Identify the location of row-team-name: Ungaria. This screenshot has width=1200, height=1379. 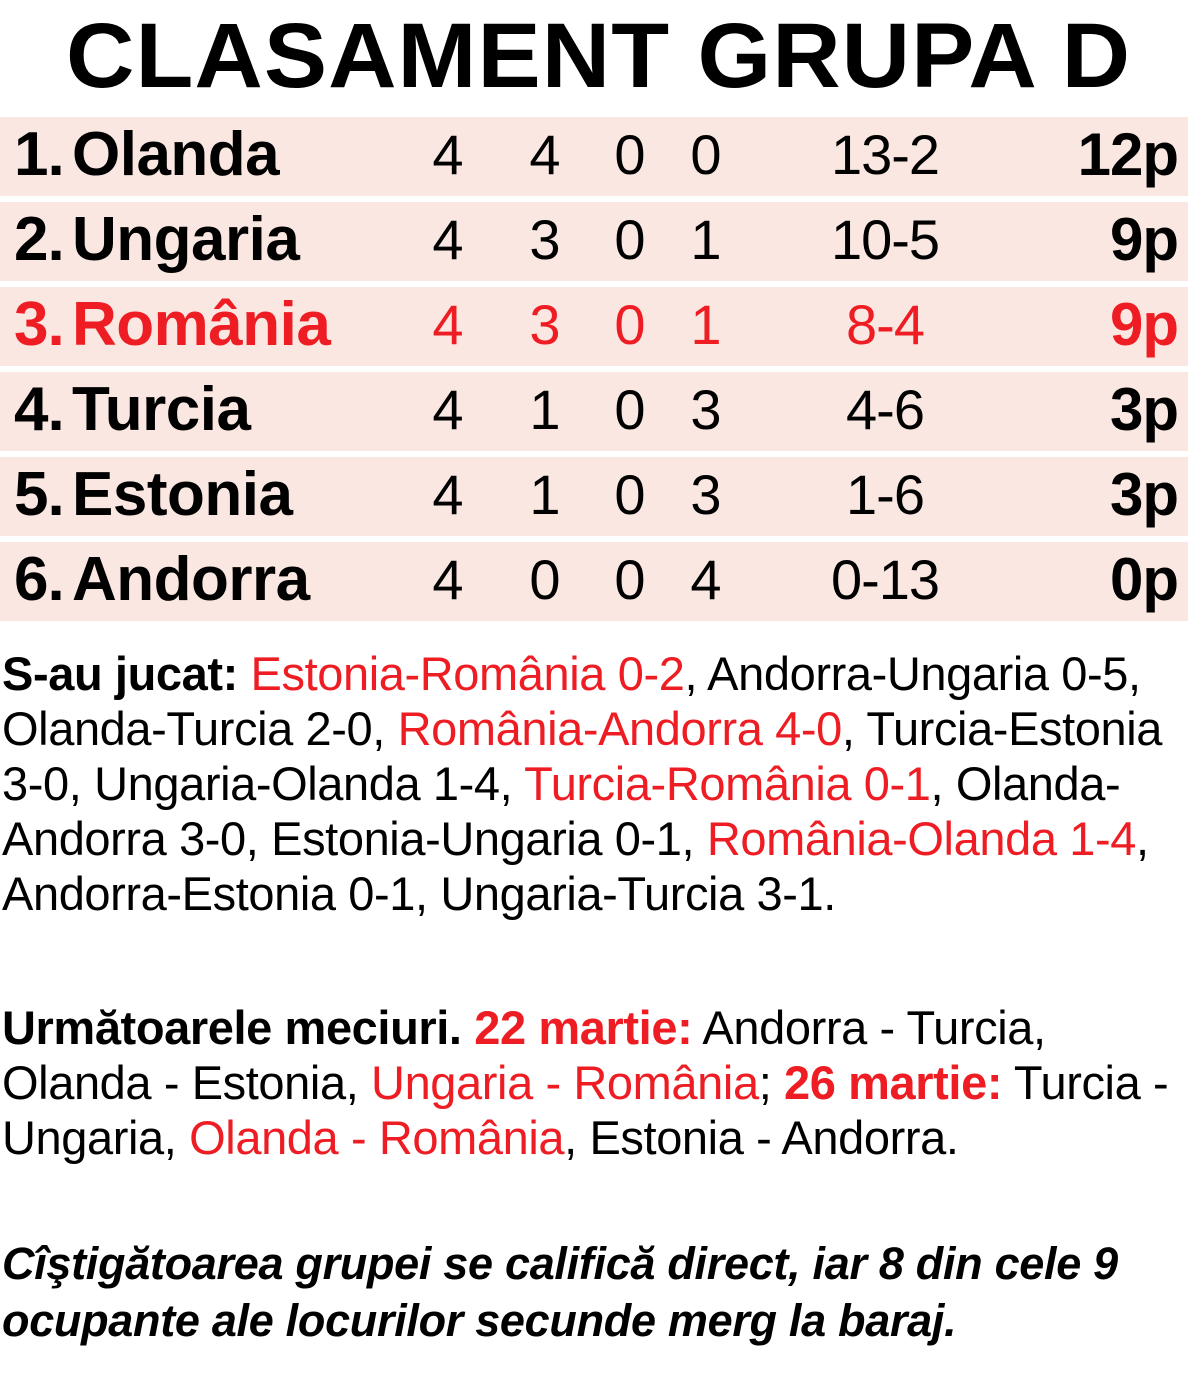
(186, 239).